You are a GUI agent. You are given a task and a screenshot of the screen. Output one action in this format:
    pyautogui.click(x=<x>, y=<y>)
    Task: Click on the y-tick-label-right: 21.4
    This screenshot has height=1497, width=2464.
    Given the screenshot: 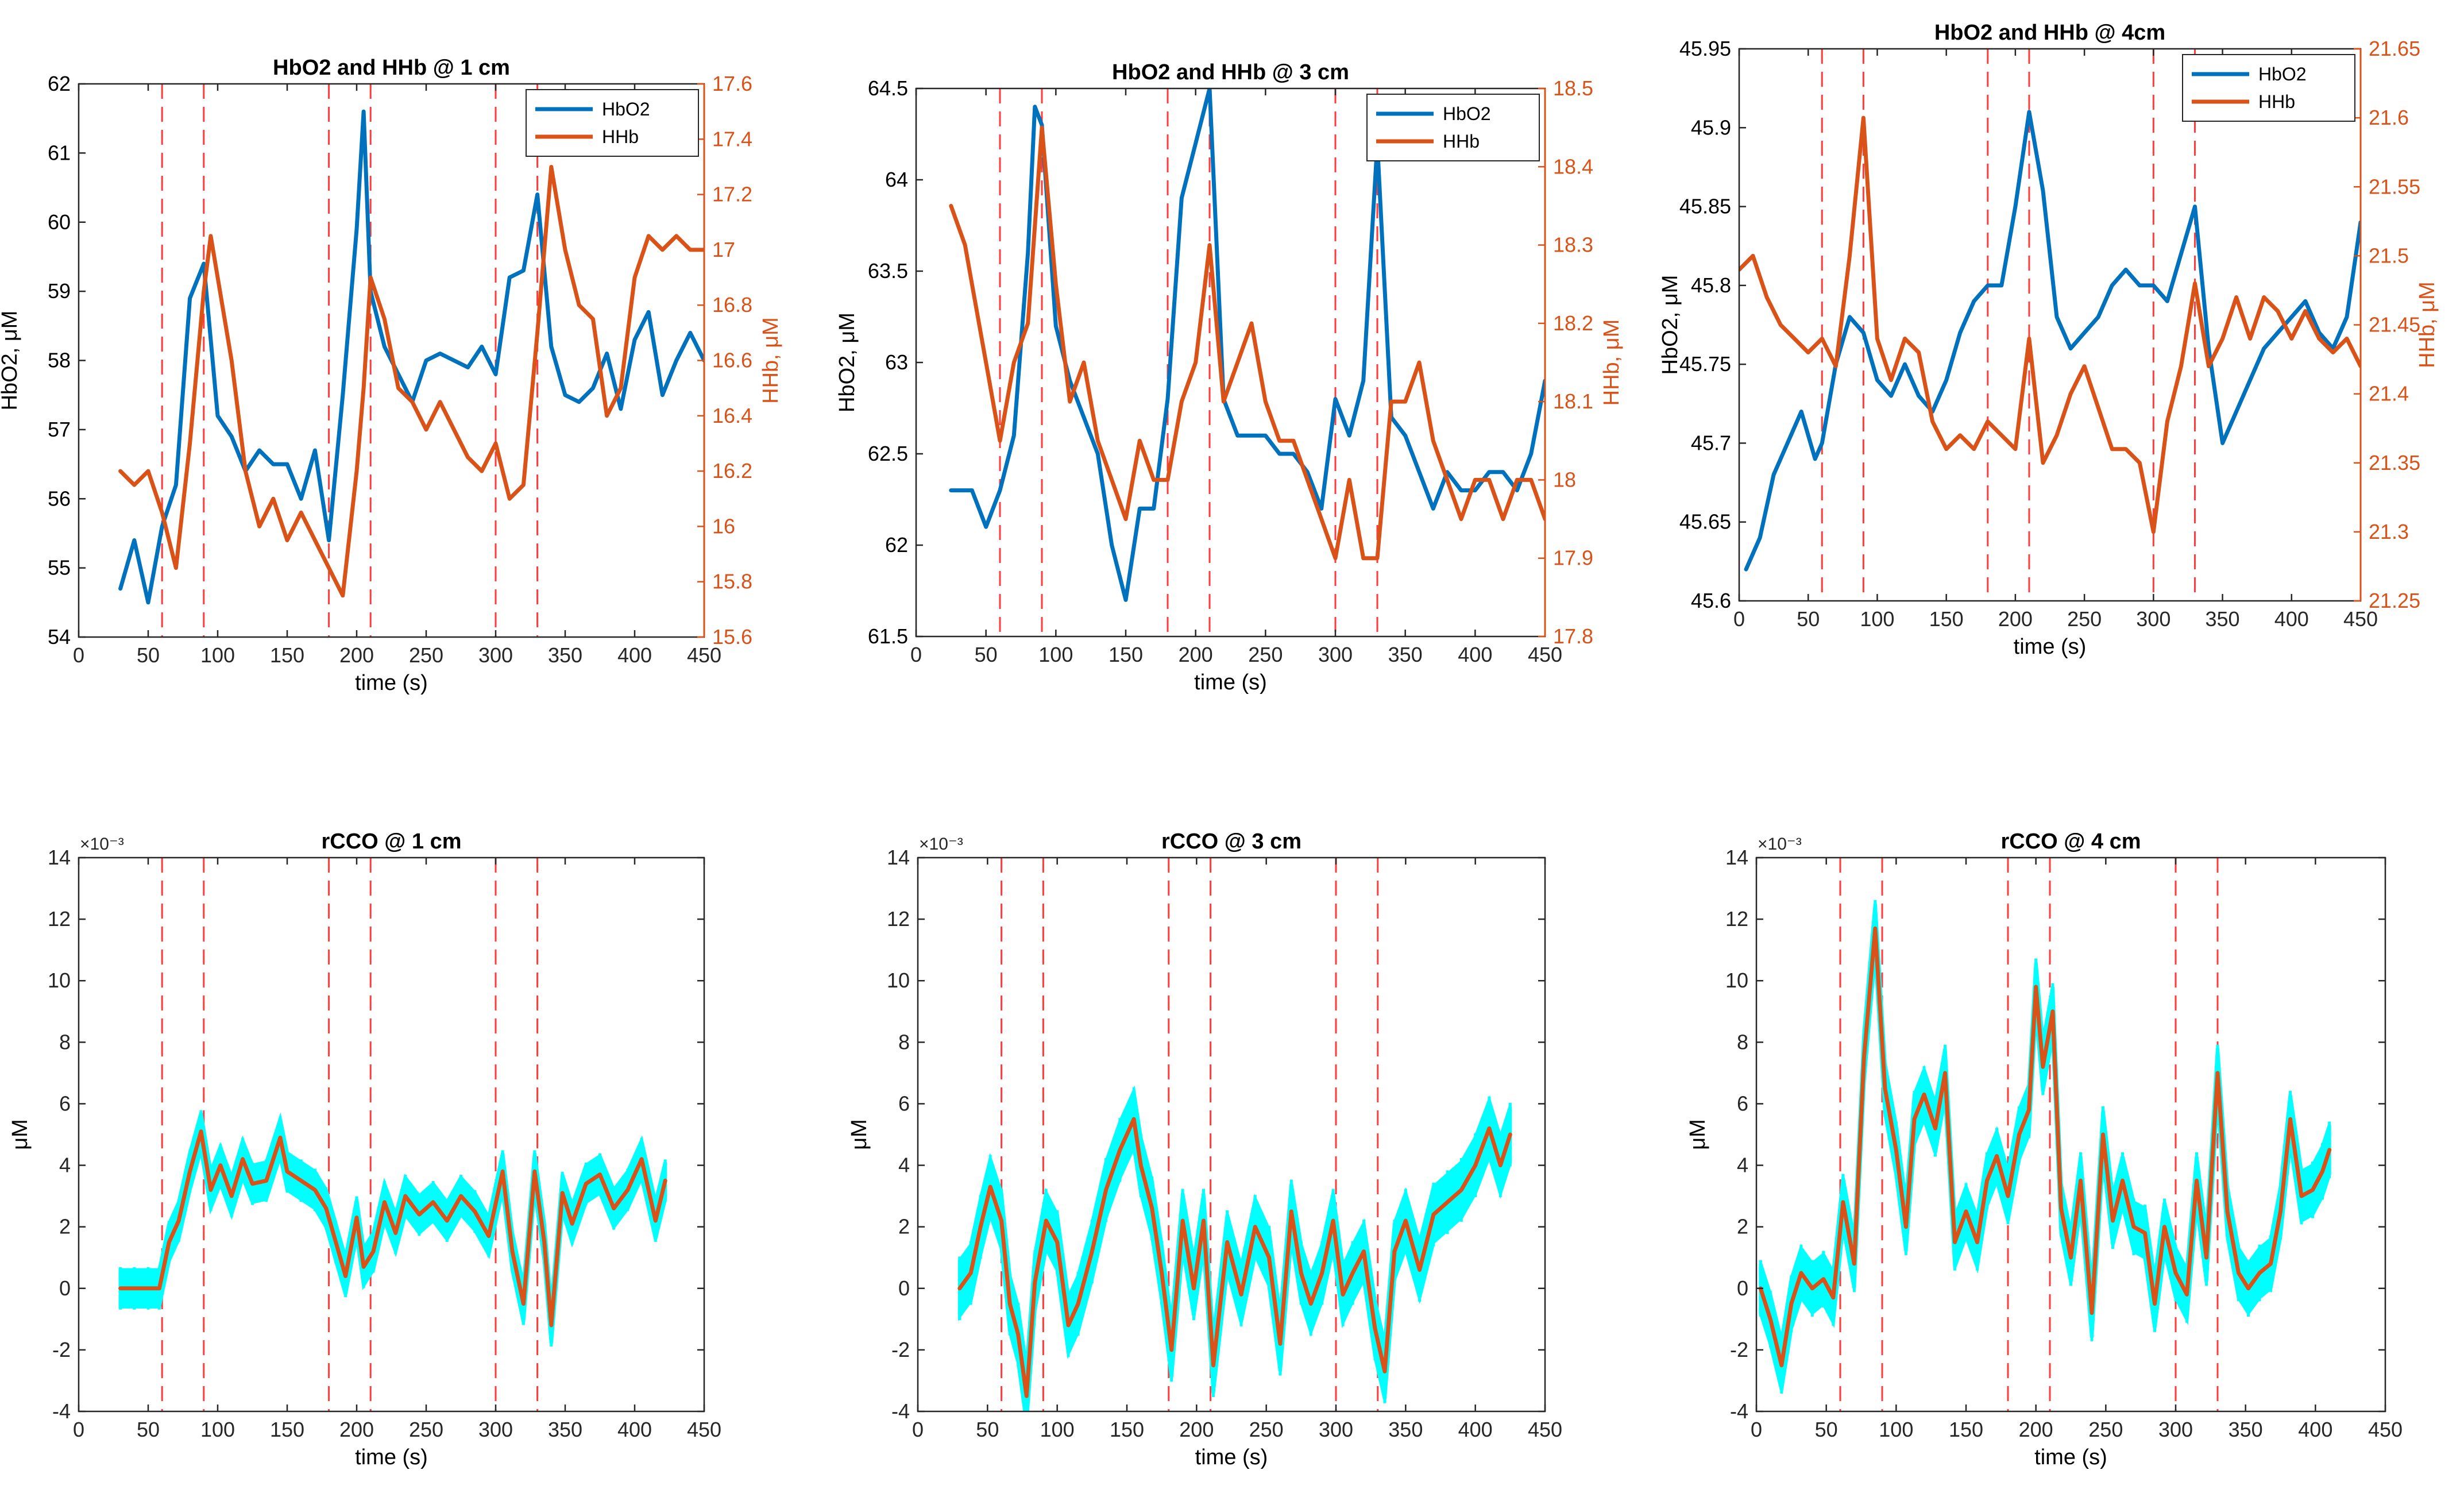 What is the action you would take?
    pyautogui.click(x=2389, y=394)
    